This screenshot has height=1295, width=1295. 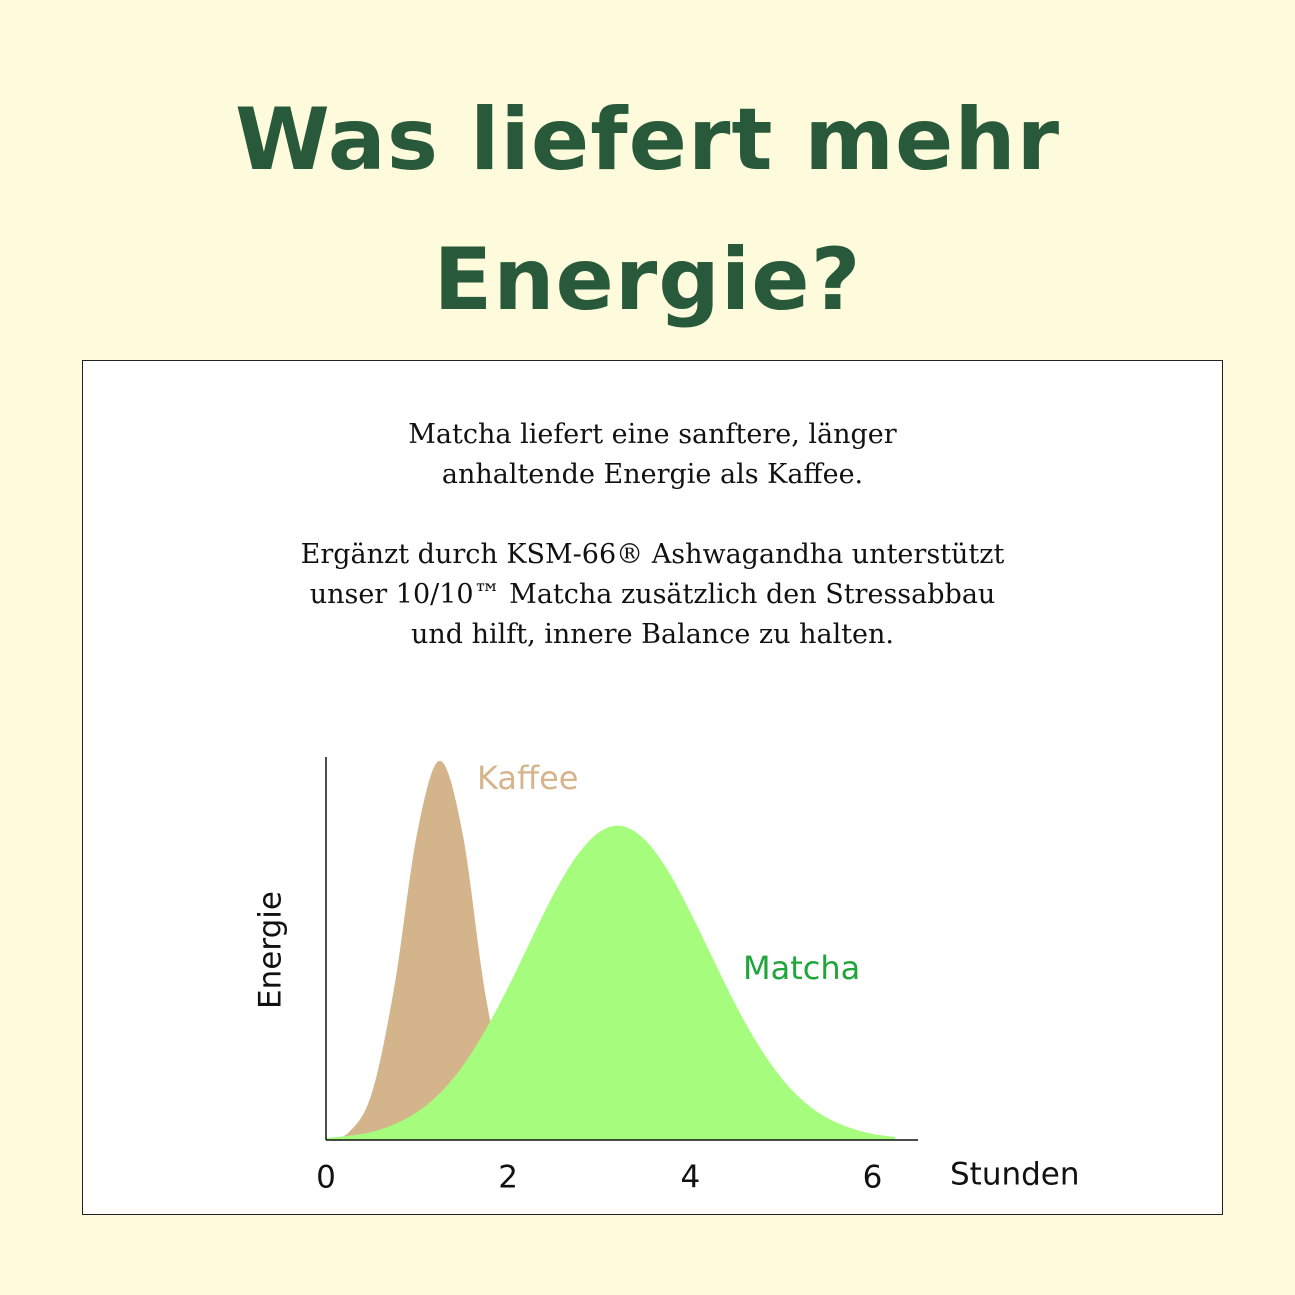 I want to click on x-tick-label: 0, so click(x=326, y=1178).